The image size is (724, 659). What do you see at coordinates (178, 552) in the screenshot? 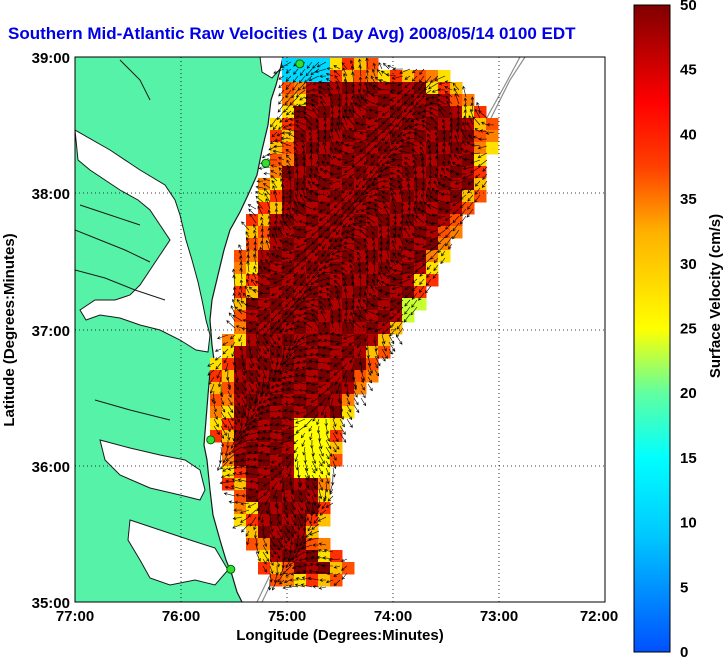
I see `pamlico-sound` at bounding box center [178, 552].